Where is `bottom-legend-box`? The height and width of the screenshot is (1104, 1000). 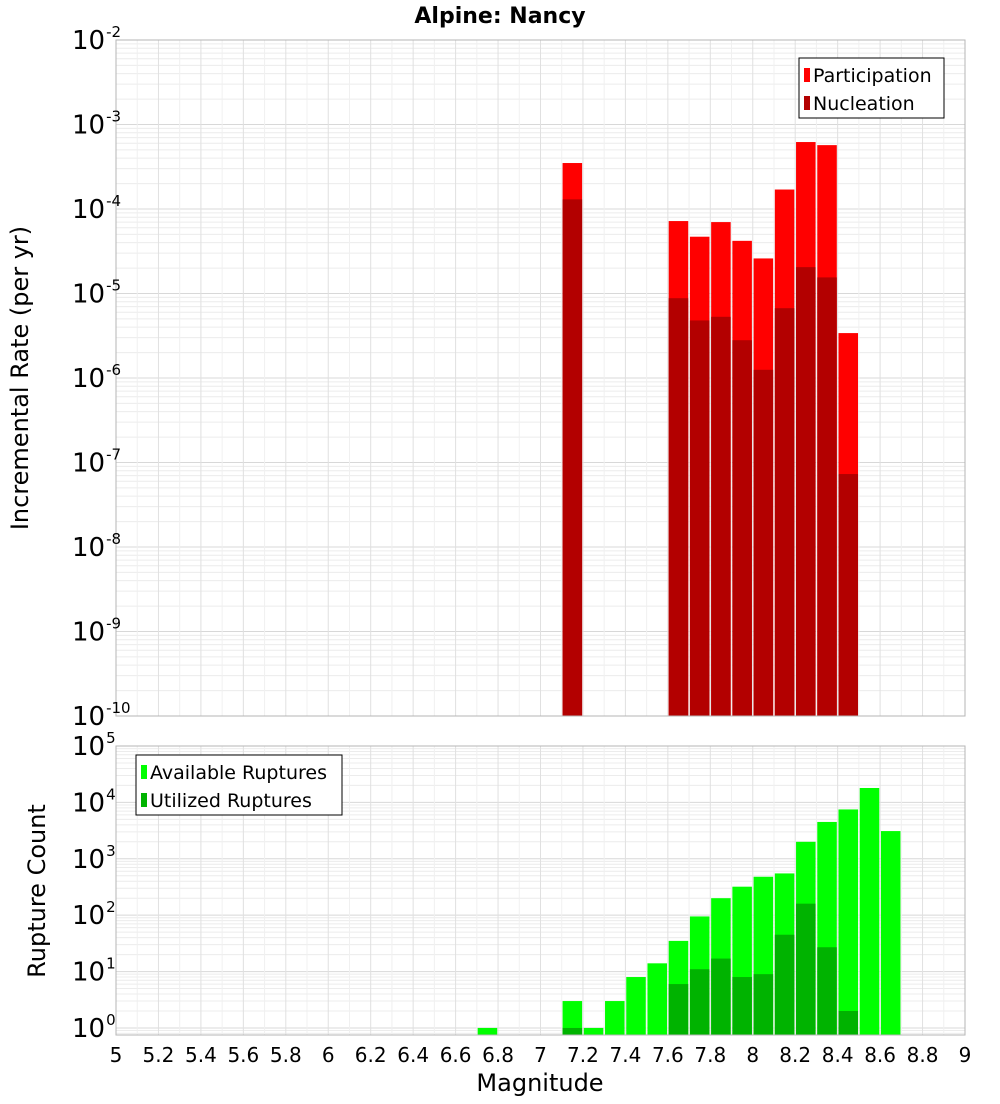 bottom-legend-box is located at coordinates (239, 785).